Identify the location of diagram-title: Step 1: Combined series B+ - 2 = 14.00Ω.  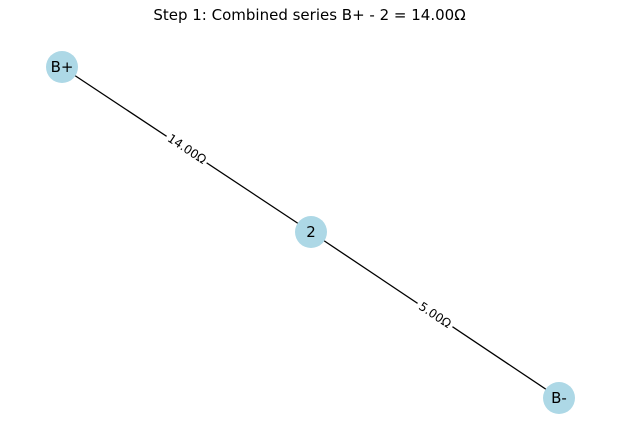
(309, 15).